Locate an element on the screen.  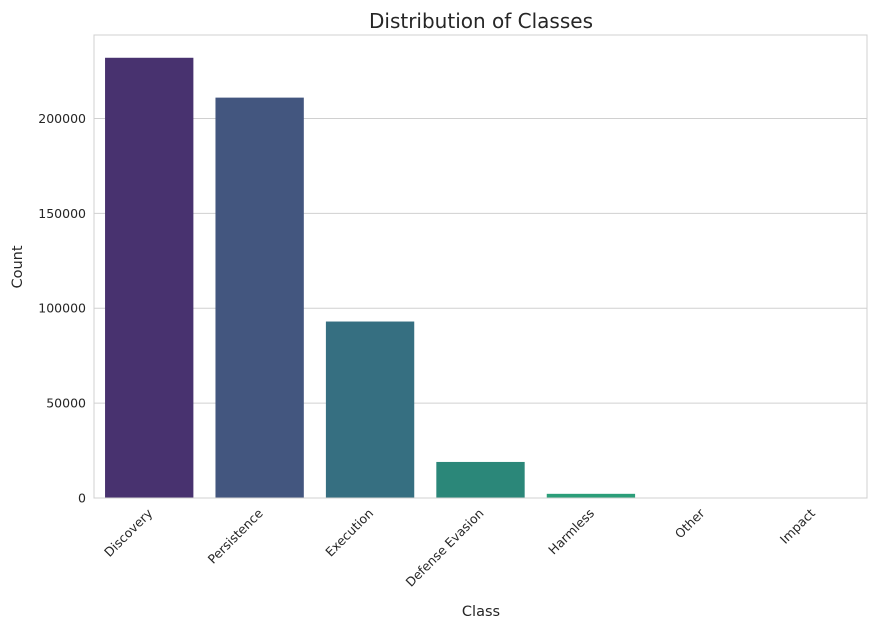
y-tick-label: 100000 is located at coordinates (62, 308).